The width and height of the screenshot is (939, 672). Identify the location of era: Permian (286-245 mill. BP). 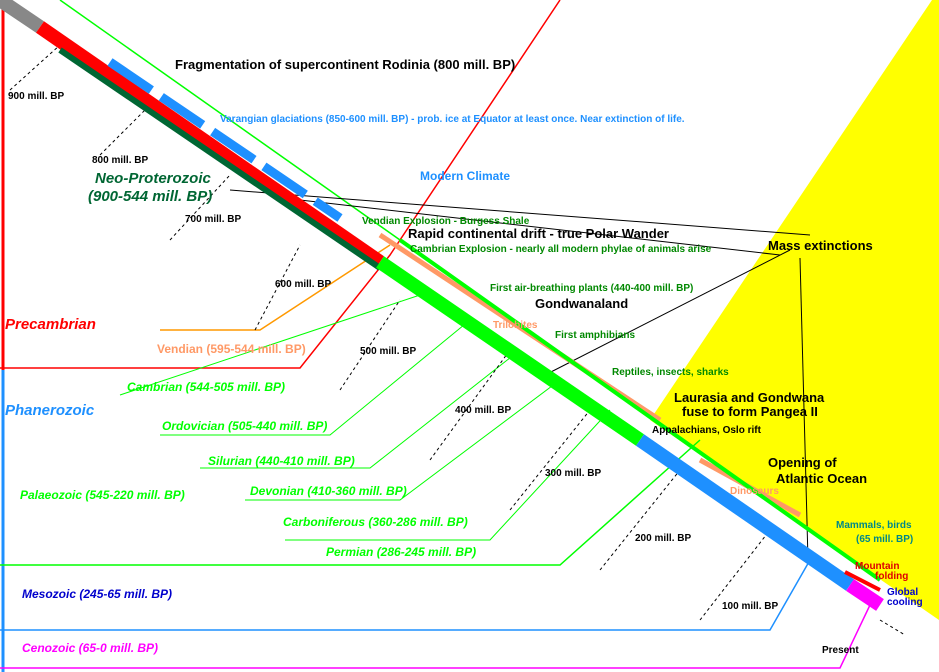
(401, 552).